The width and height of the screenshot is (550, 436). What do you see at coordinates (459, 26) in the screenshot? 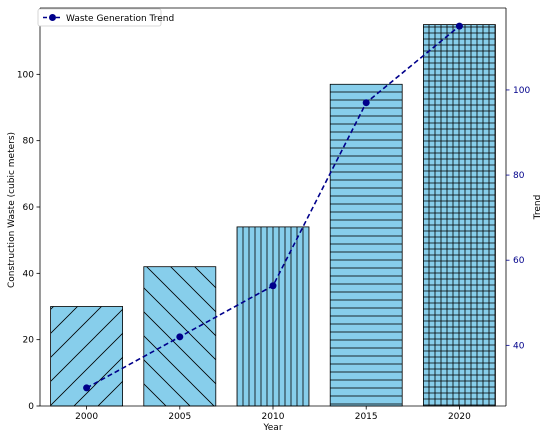
I see `trend-point-2020` at bounding box center [459, 26].